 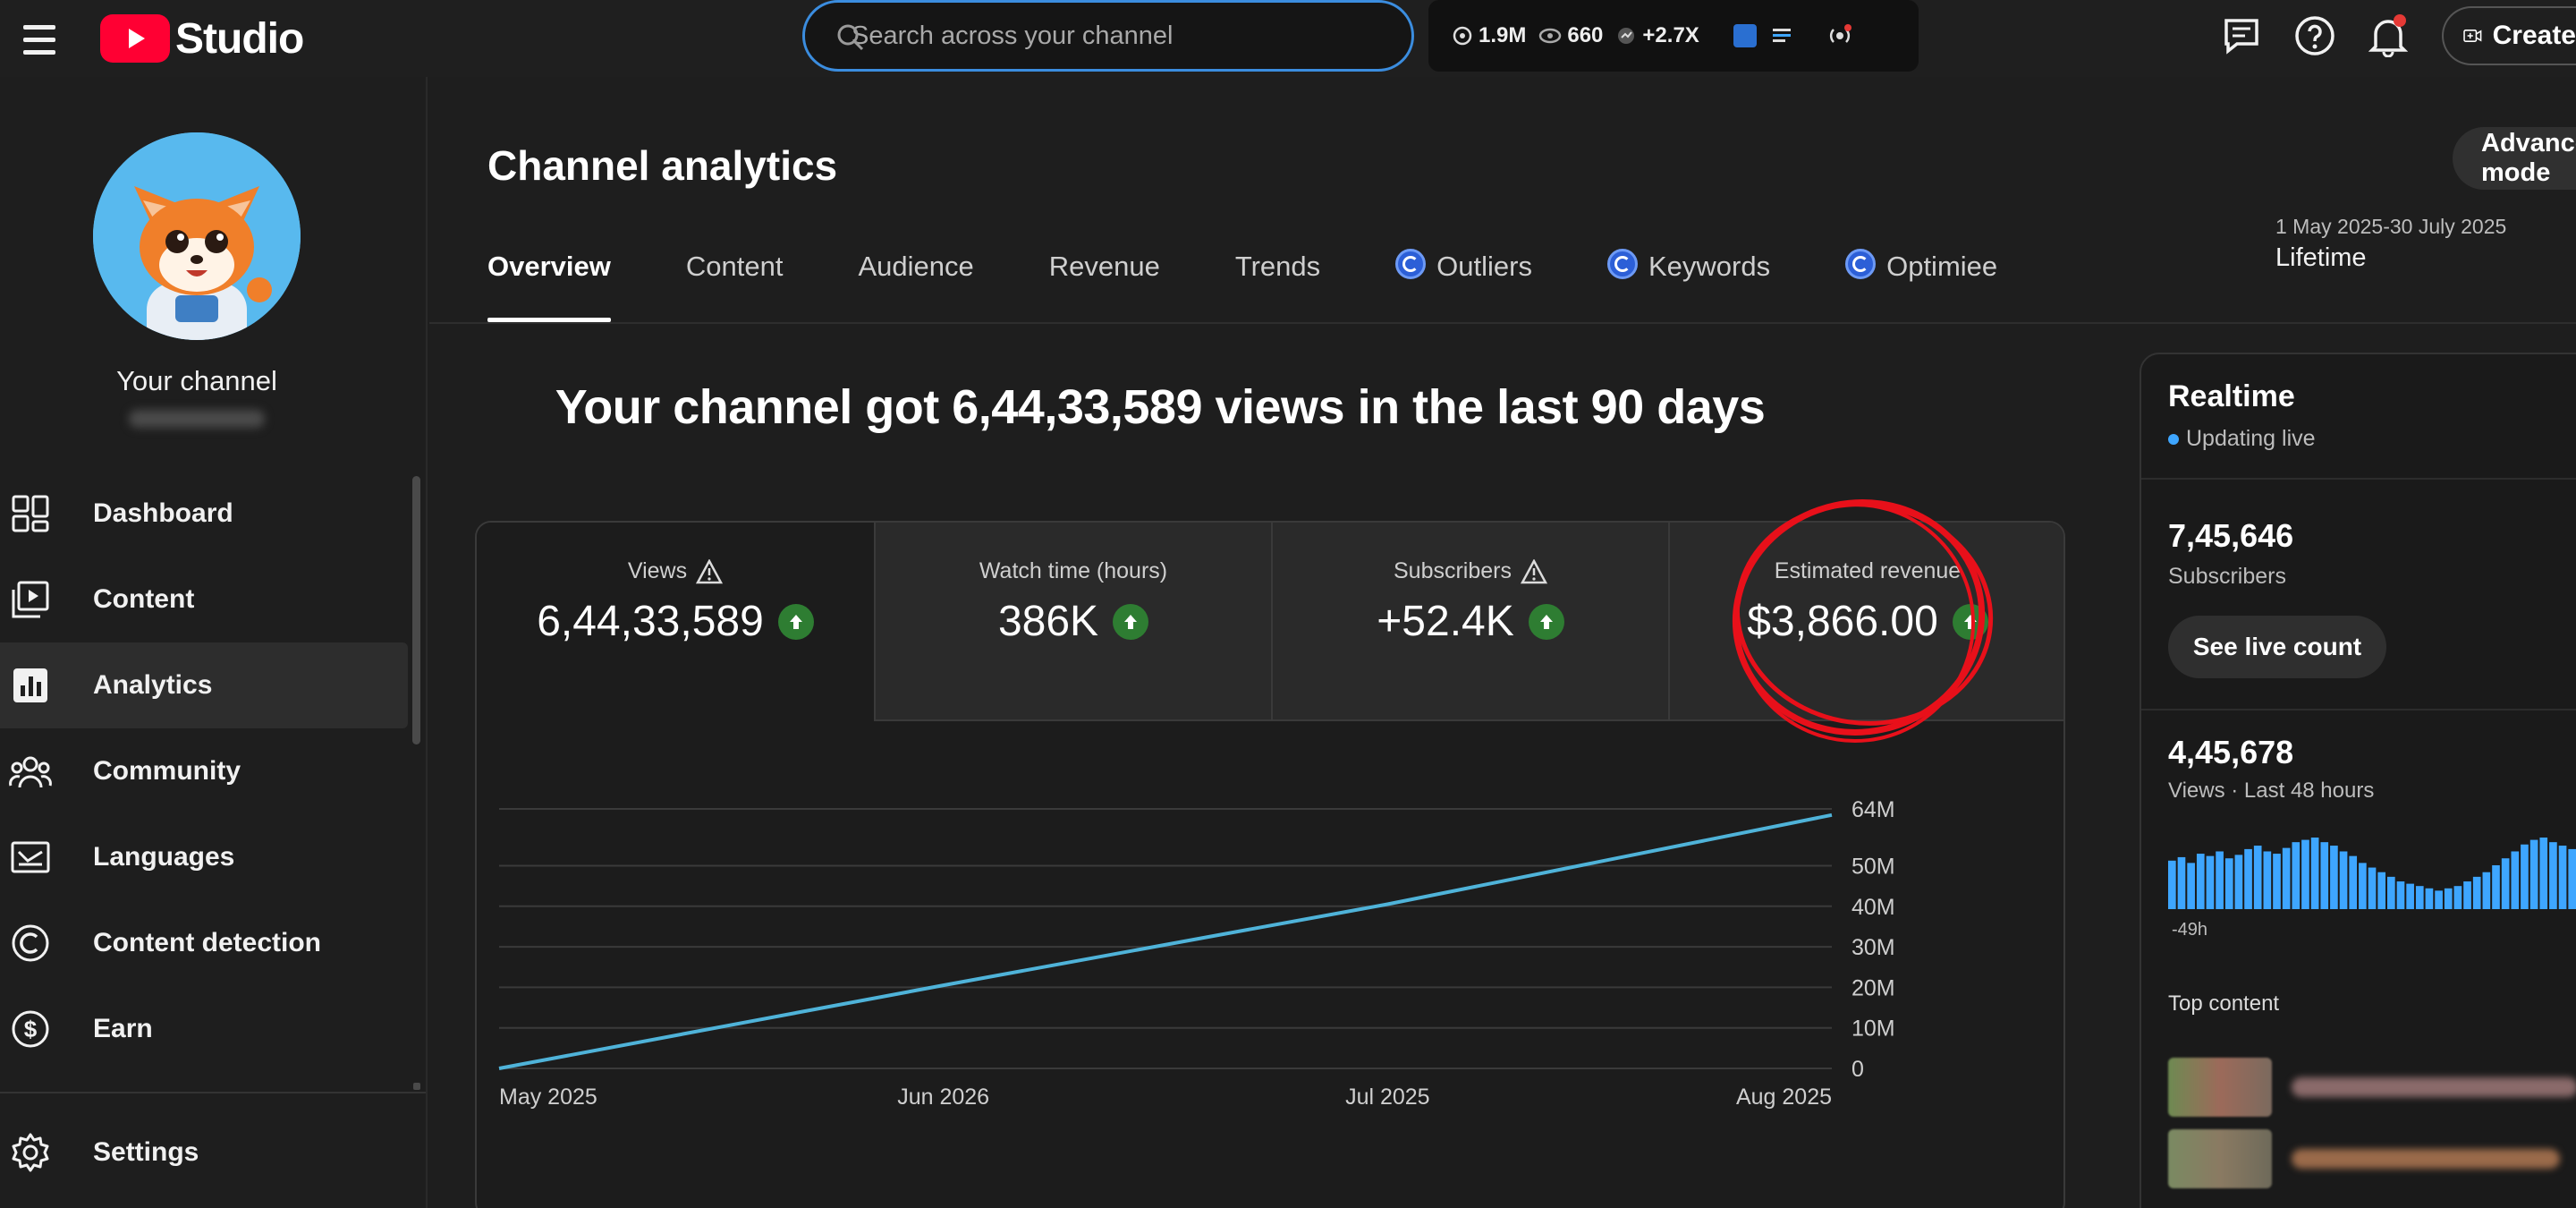 I want to click on metric-label-text: Estimated revenue, so click(x=1868, y=570).